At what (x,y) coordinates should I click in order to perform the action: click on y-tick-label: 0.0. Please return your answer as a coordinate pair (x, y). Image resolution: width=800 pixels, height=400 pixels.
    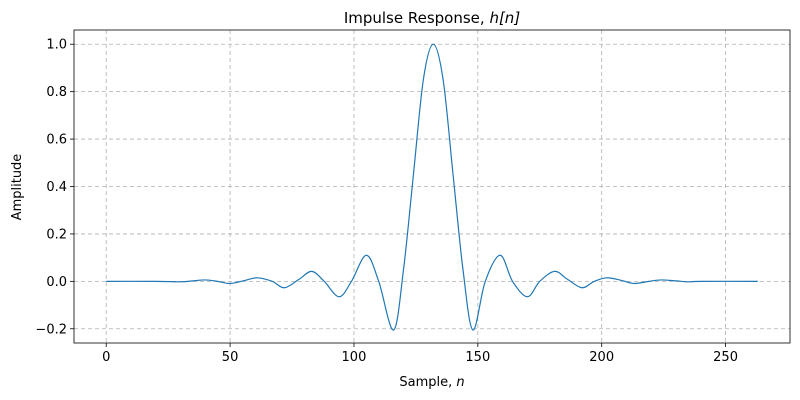
    Looking at the image, I should click on (56, 282).